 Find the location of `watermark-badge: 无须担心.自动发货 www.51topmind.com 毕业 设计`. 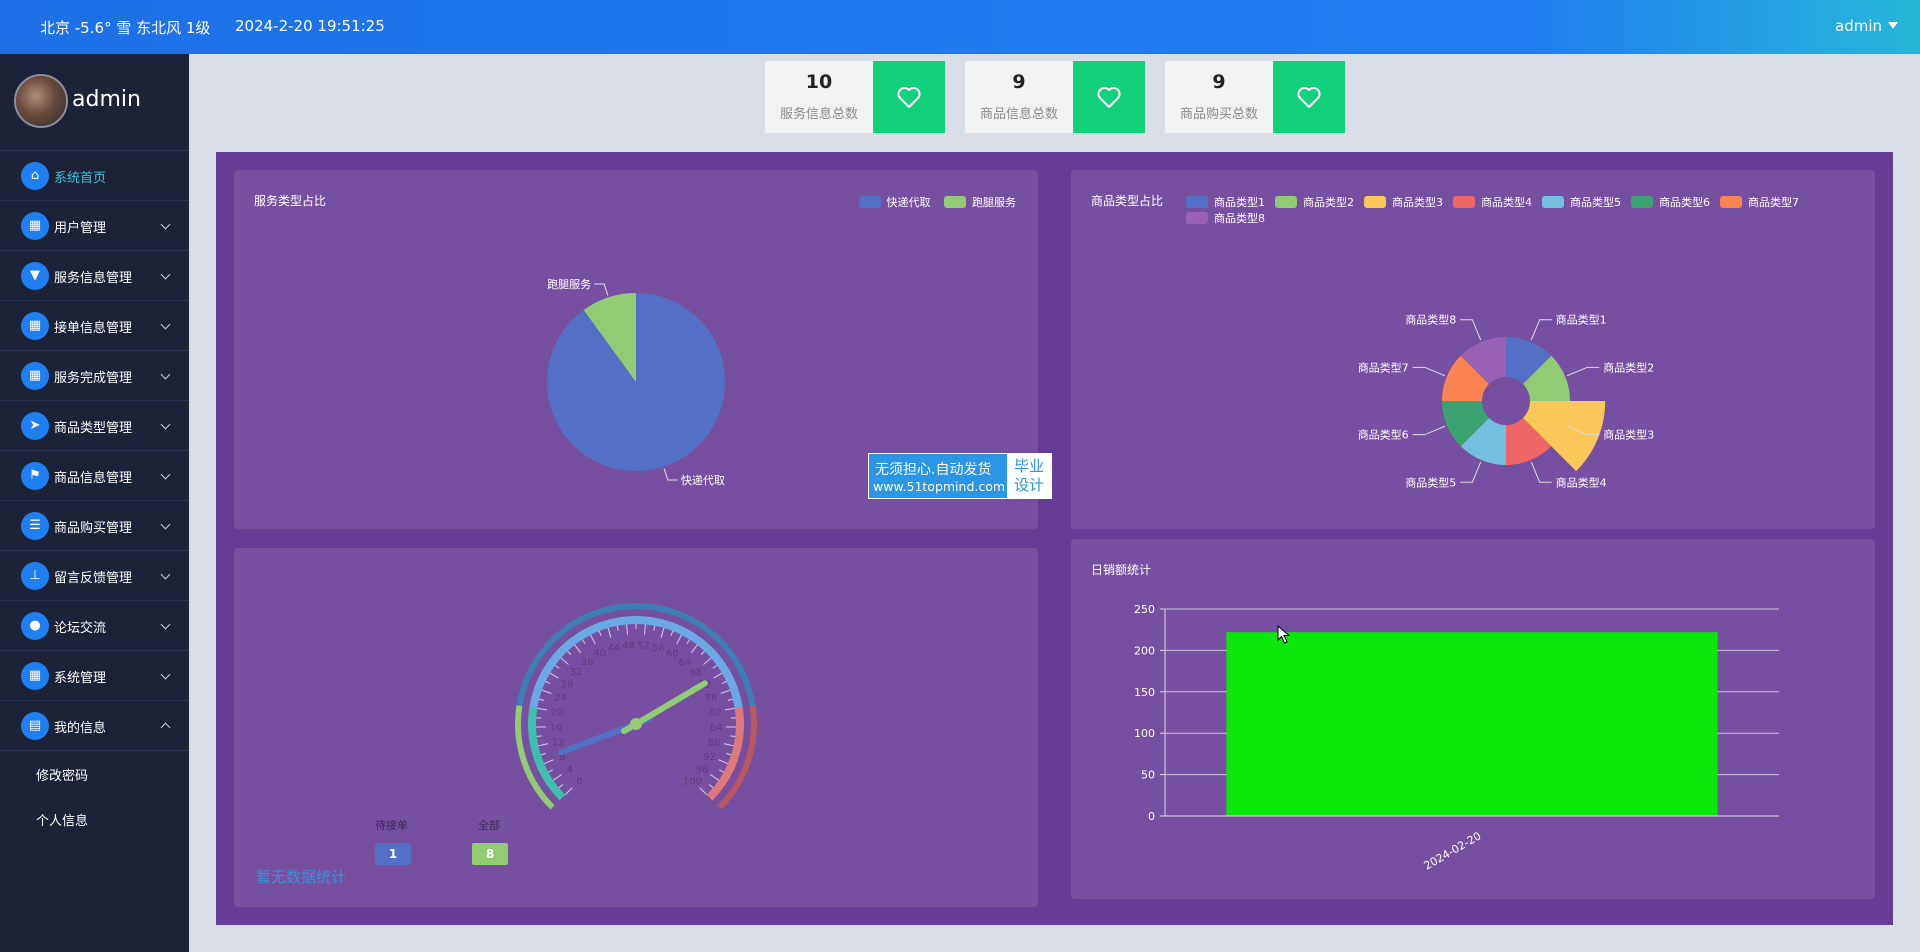

watermark-badge: 无须担心.自动发货 www.51topmind.com 毕业 设计 is located at coordinates (960, 476).